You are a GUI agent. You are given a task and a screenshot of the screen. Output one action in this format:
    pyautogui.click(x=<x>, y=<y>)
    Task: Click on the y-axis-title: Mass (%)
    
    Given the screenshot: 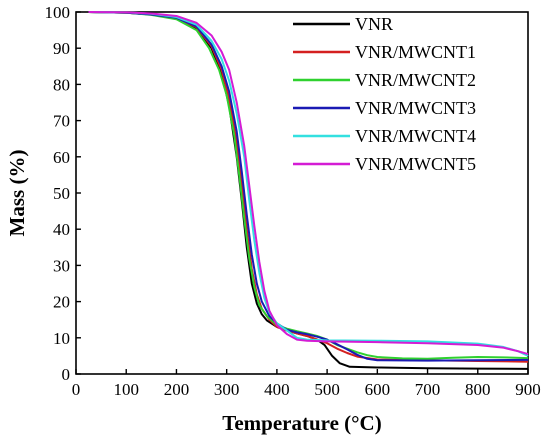 What is the action you would take?
    pyautogui.click(x=17, y=193)
    